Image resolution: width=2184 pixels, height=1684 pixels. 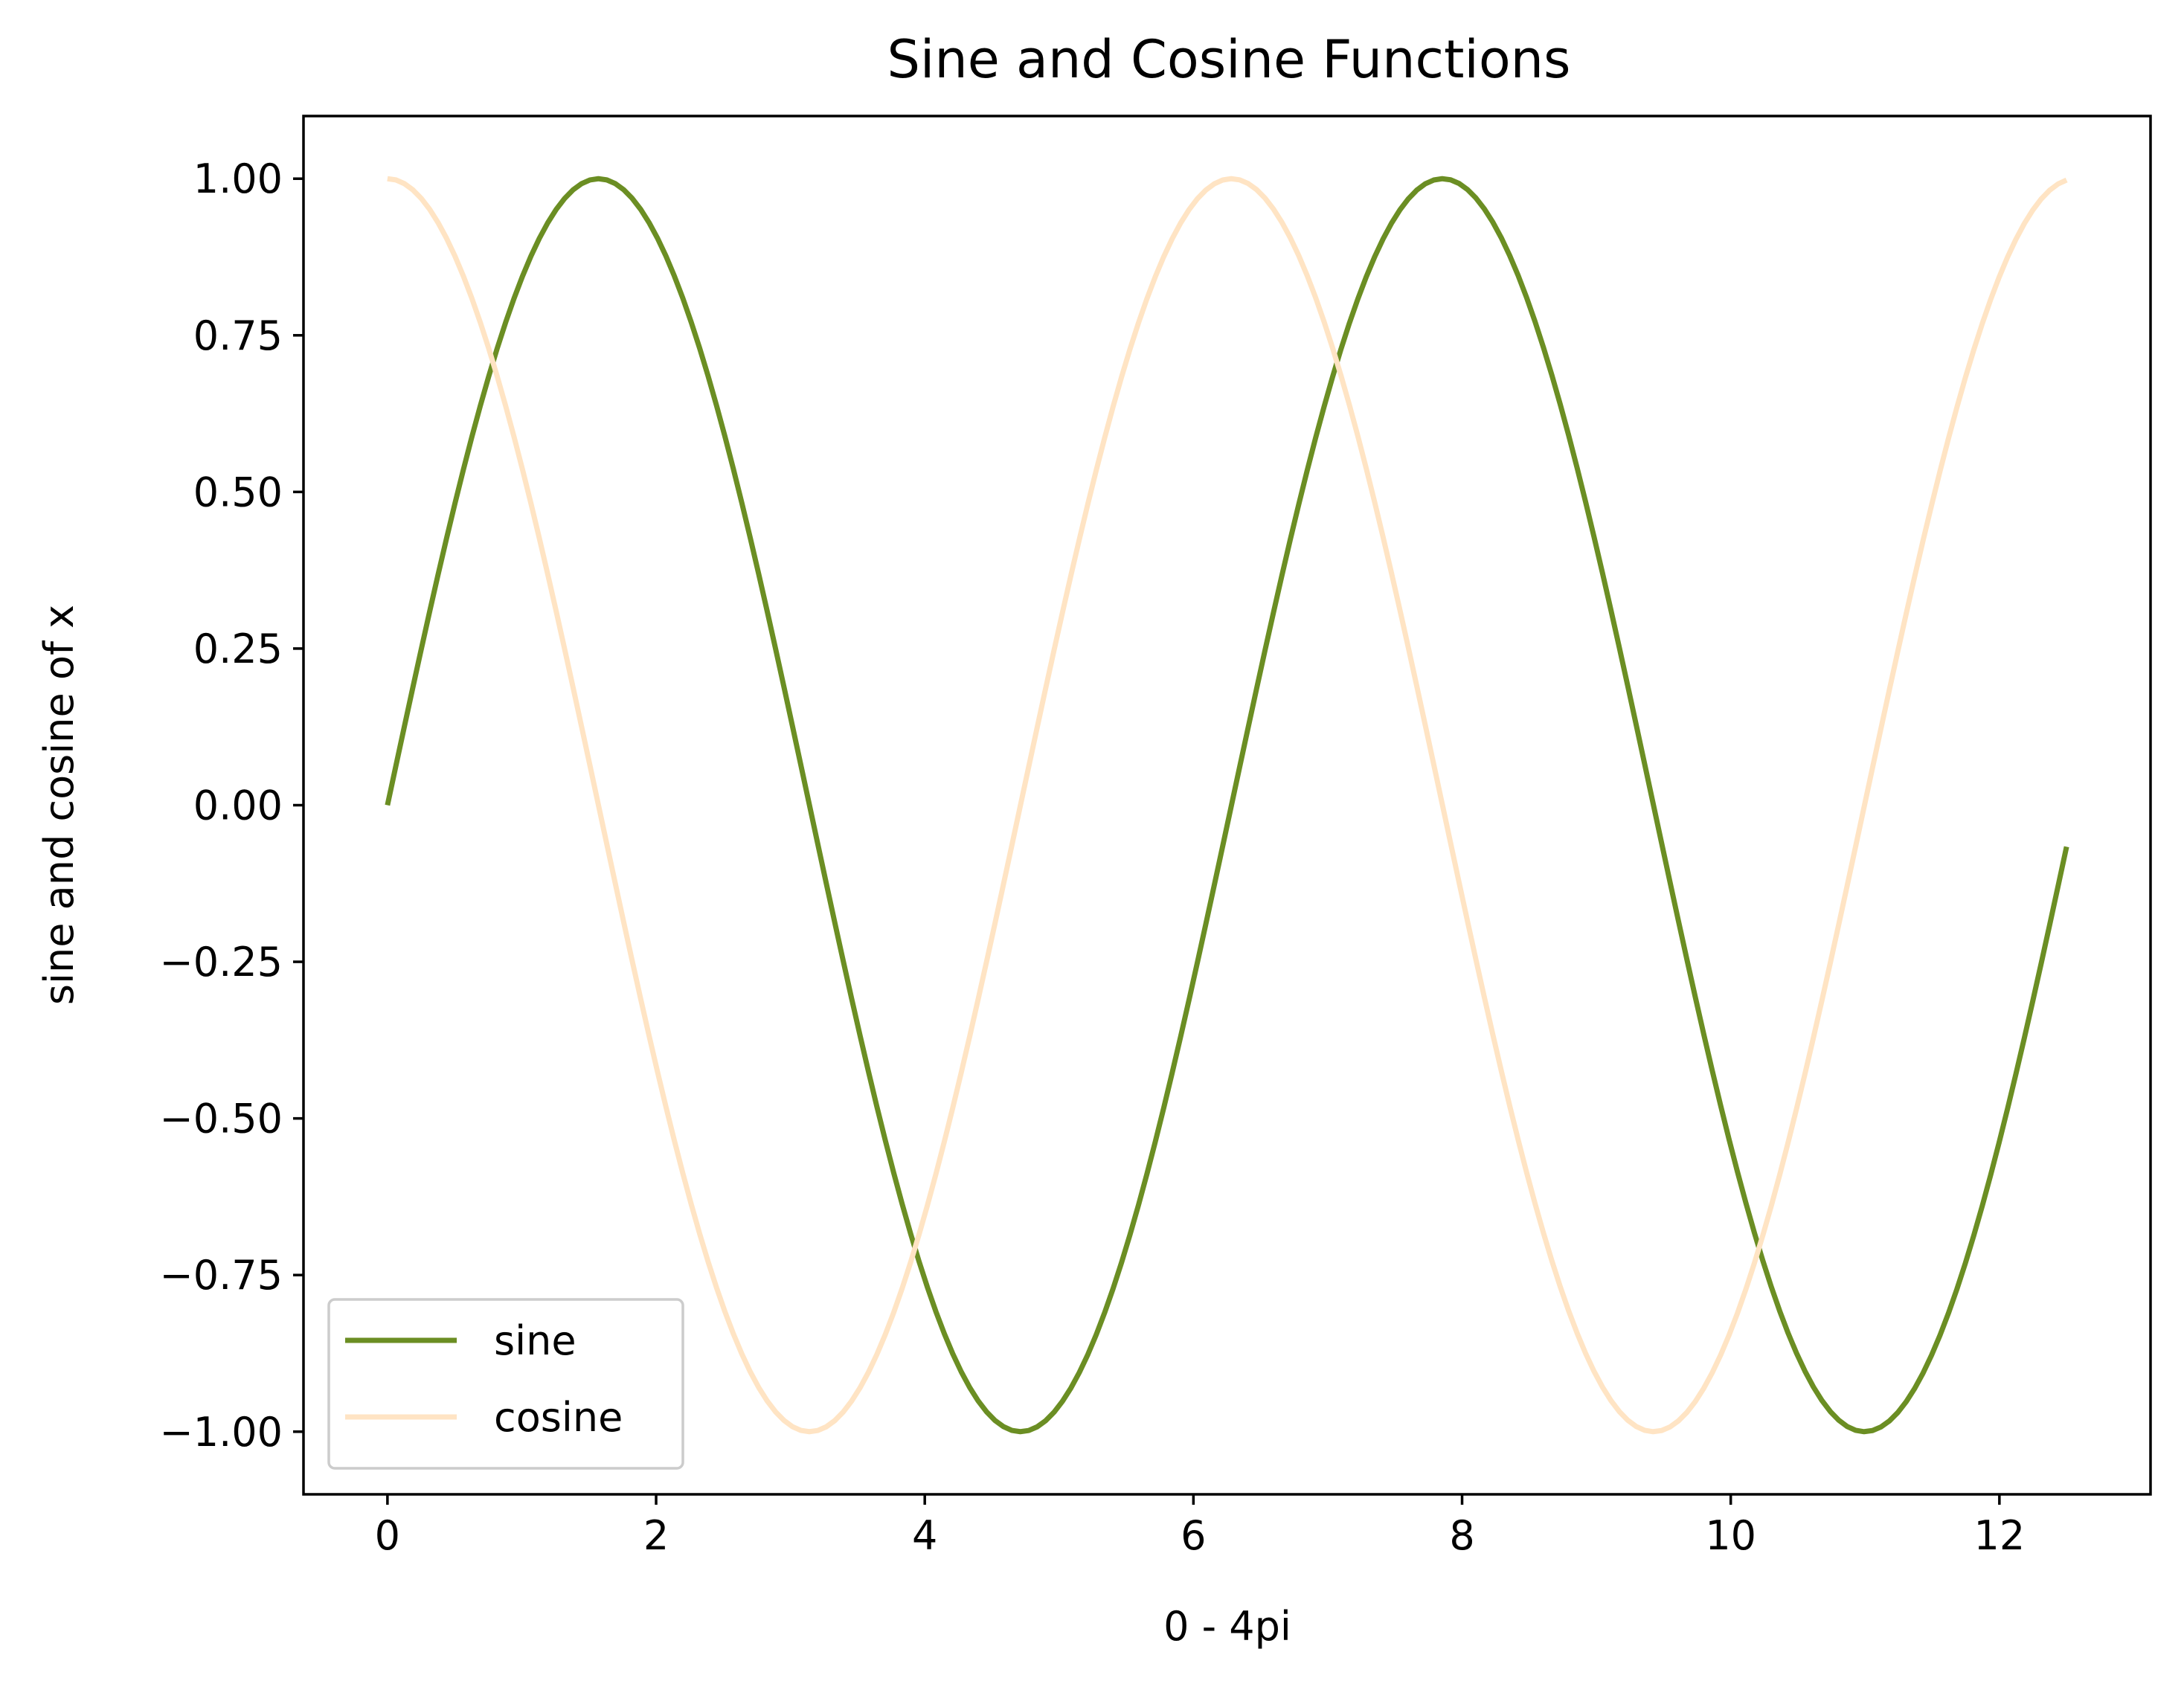 What do you see at coordinates (656, 1535) in the screenshot?
I see `x-tick-label: 2` at bounding box center [656, 1535].